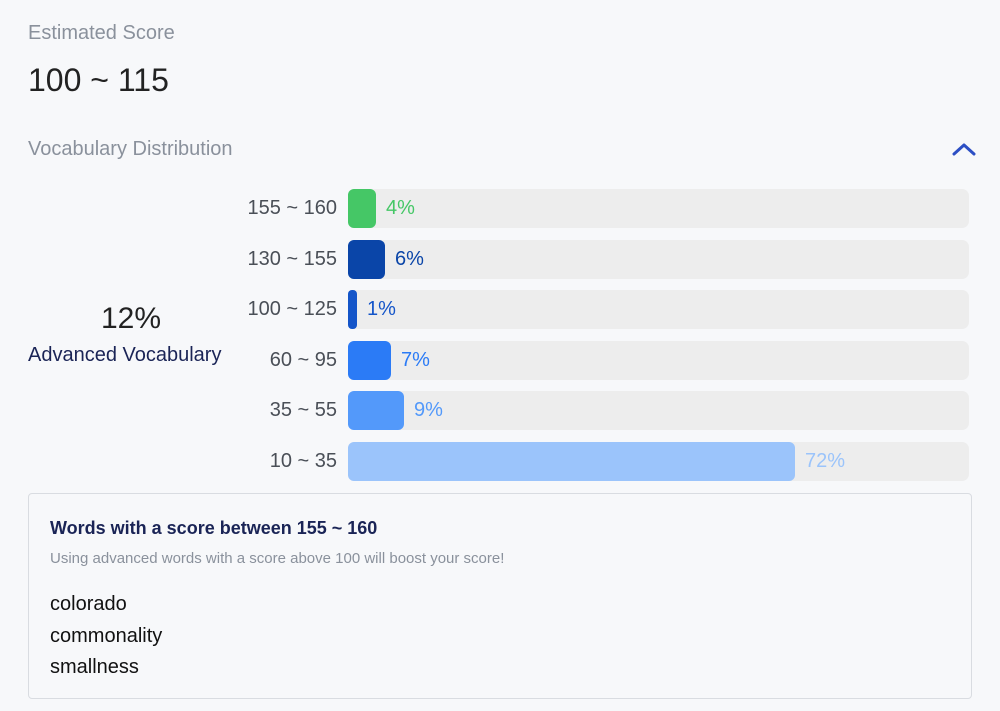  What do you see at coordinates (292, 258) in the screenshot?
I see `bar-category-label: 130 ~ 155` at bounding box center [292, 258].